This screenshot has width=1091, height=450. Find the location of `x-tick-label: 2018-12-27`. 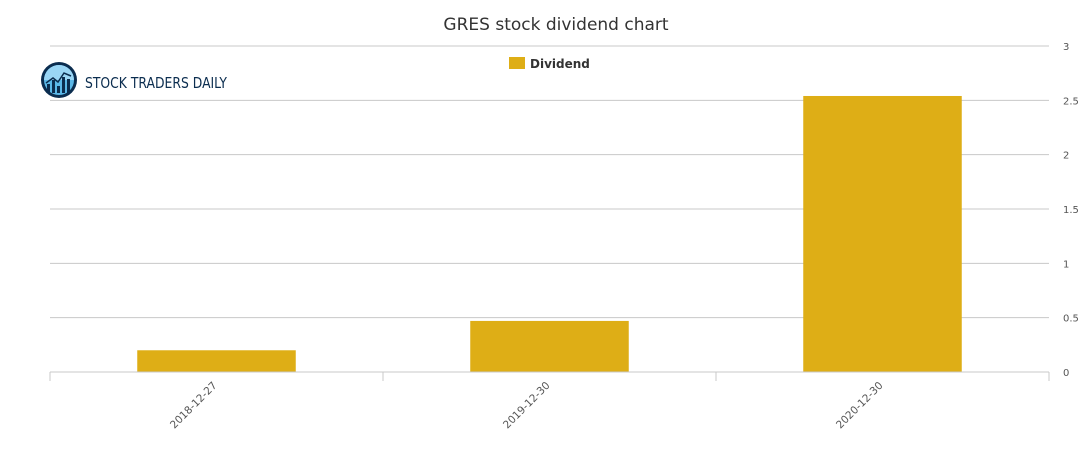

x-tick-label: 2018-12-27 is located at coordinates (194, 406).